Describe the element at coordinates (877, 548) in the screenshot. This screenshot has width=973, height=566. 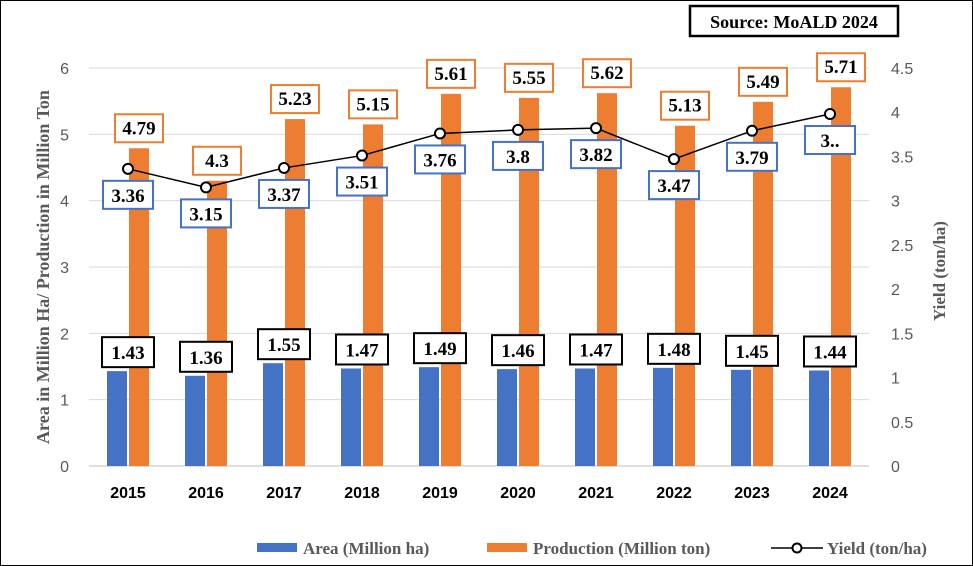
I see `legend-label-yield: Yield (ton/ha)` at that location.